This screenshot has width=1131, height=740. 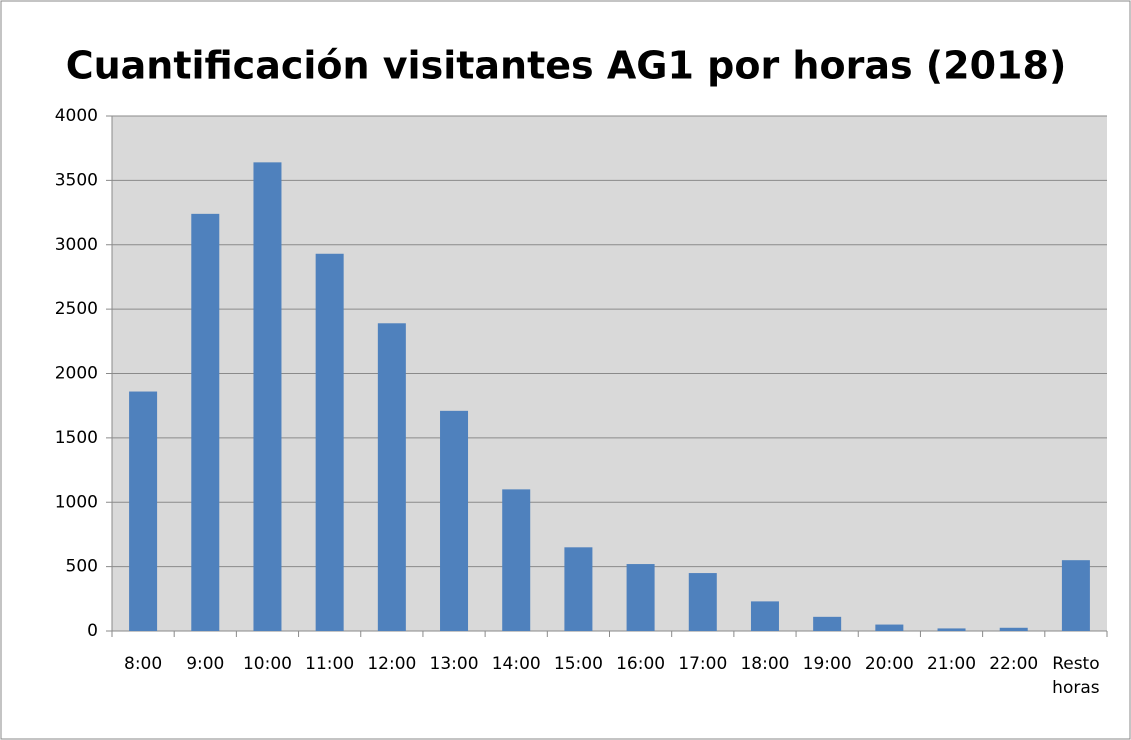 What do you see at coordinates (76, 180) in the screenshot?
I see `y-tick-label: 3500` at bounding box center [76, 180].